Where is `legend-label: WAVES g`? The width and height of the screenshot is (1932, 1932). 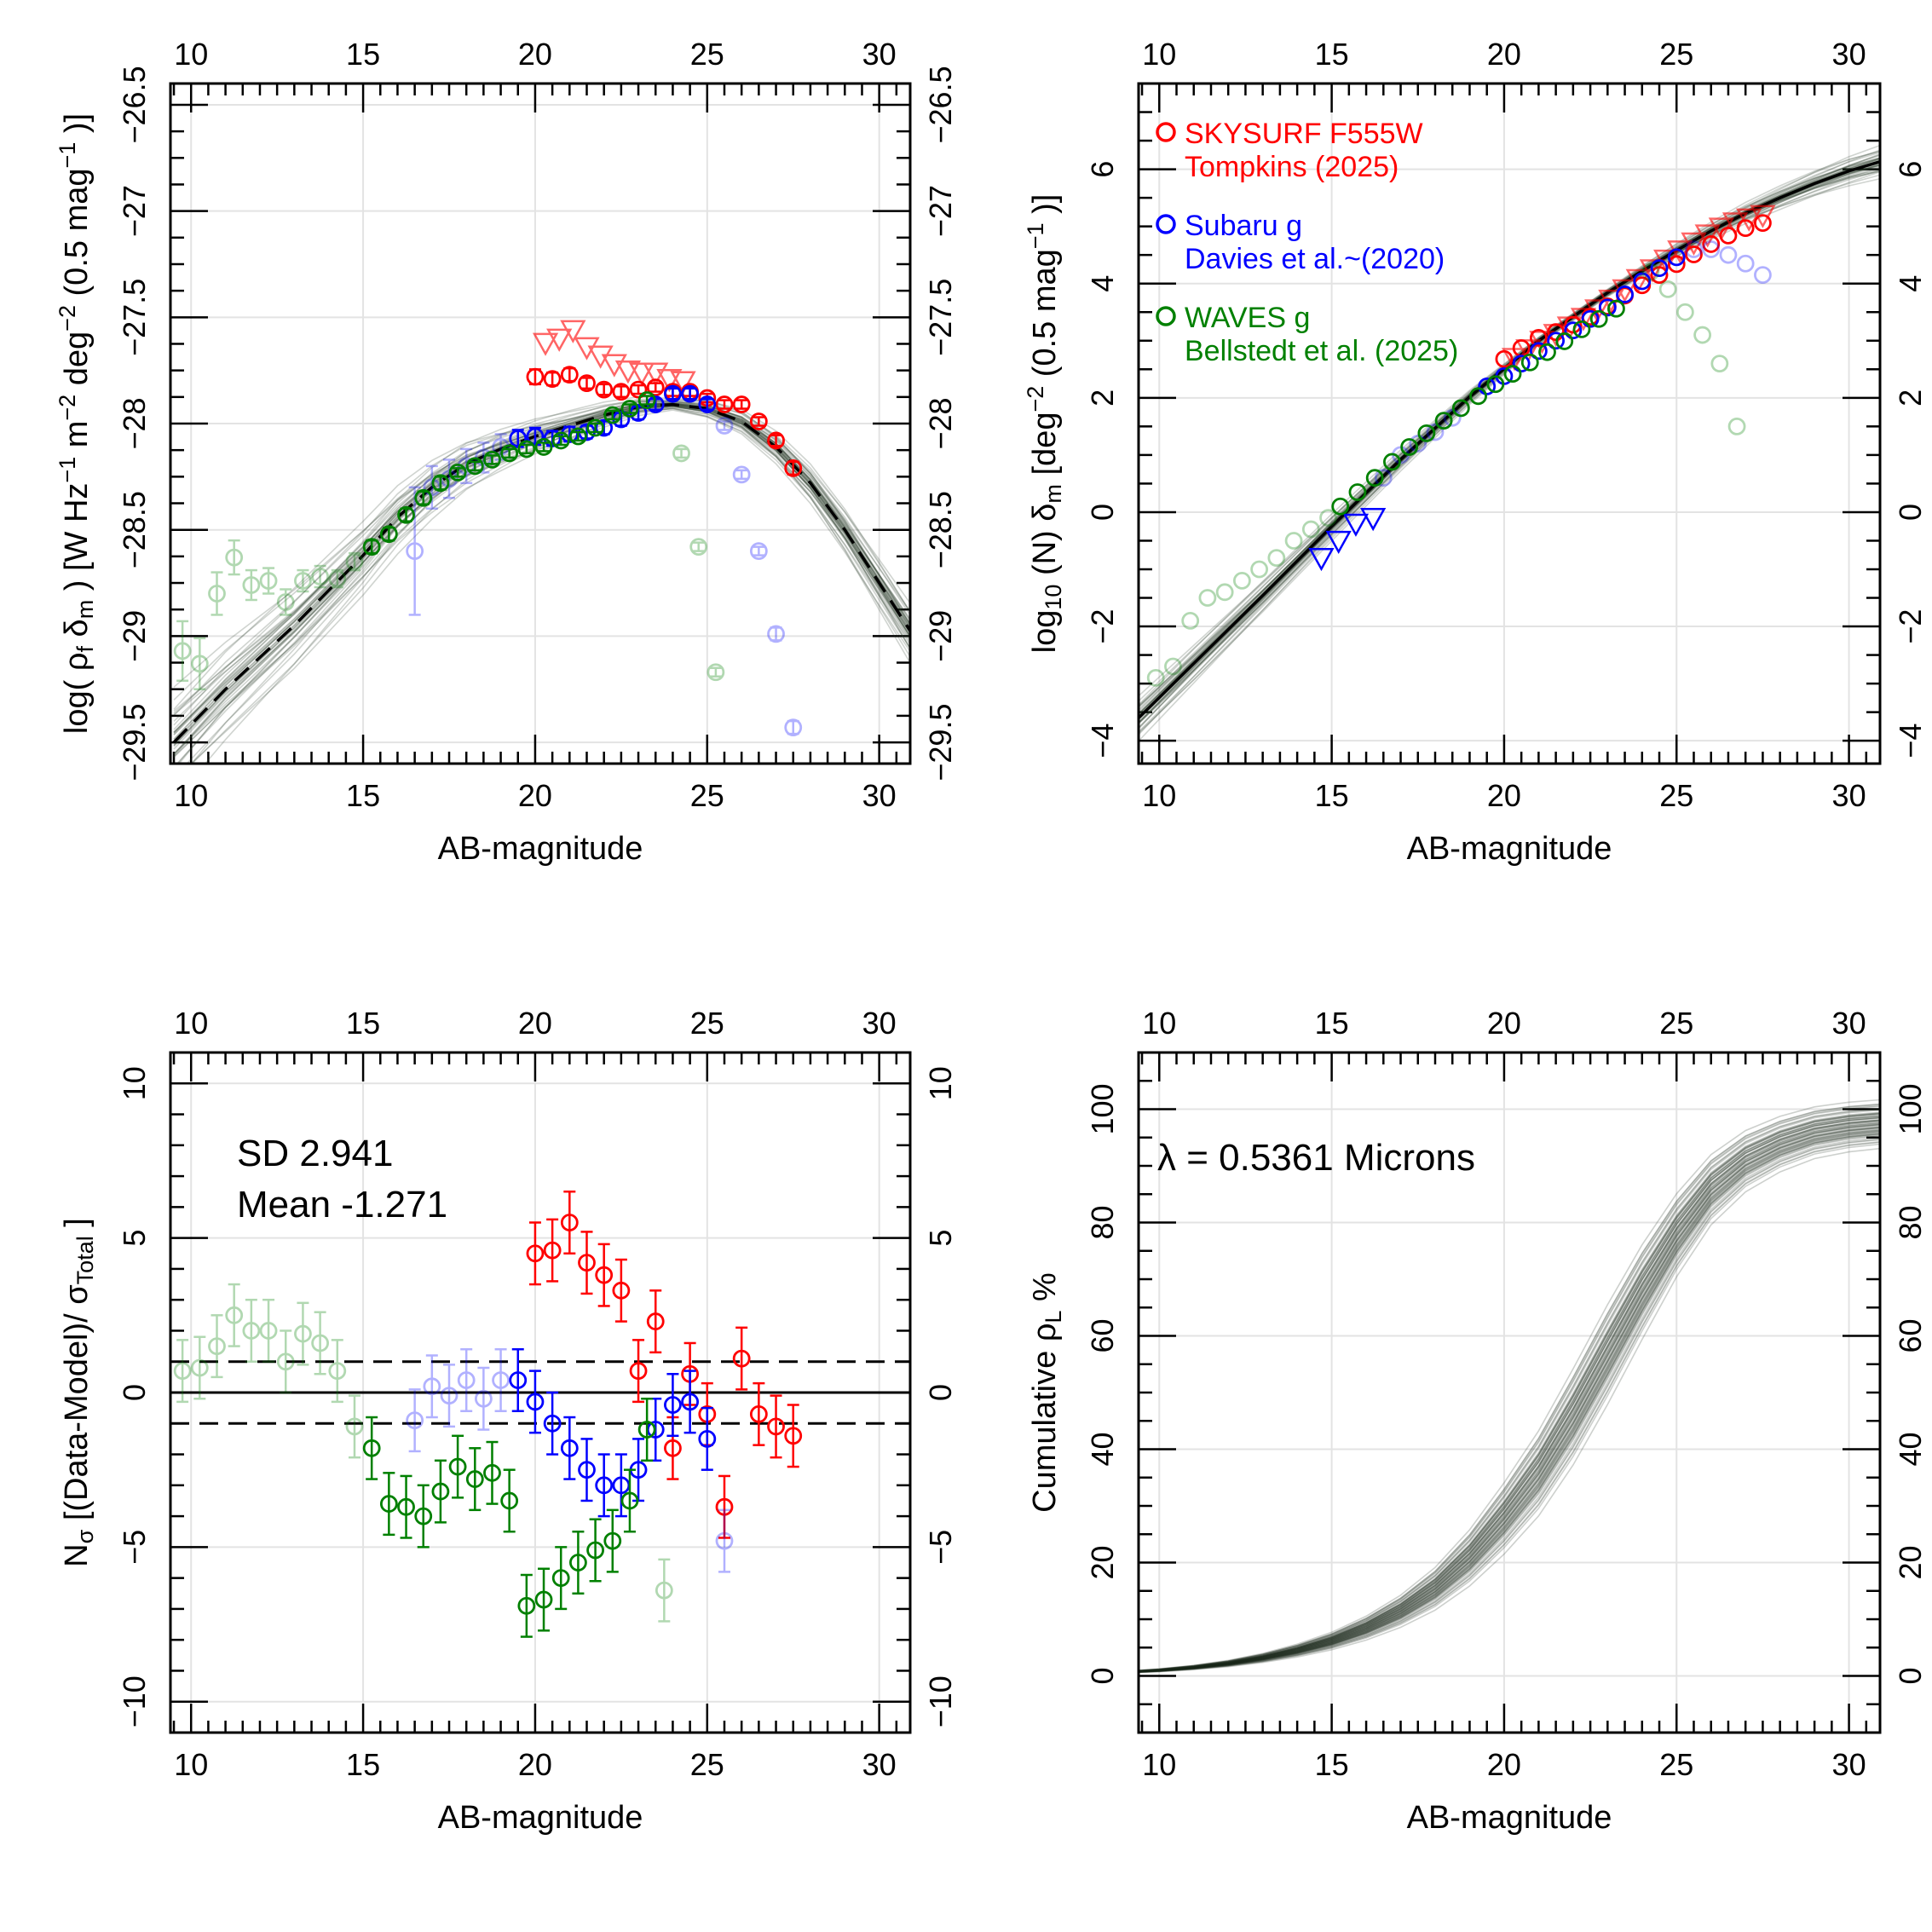 legend-label: WAVES g is located at coordinates (1247, 318).